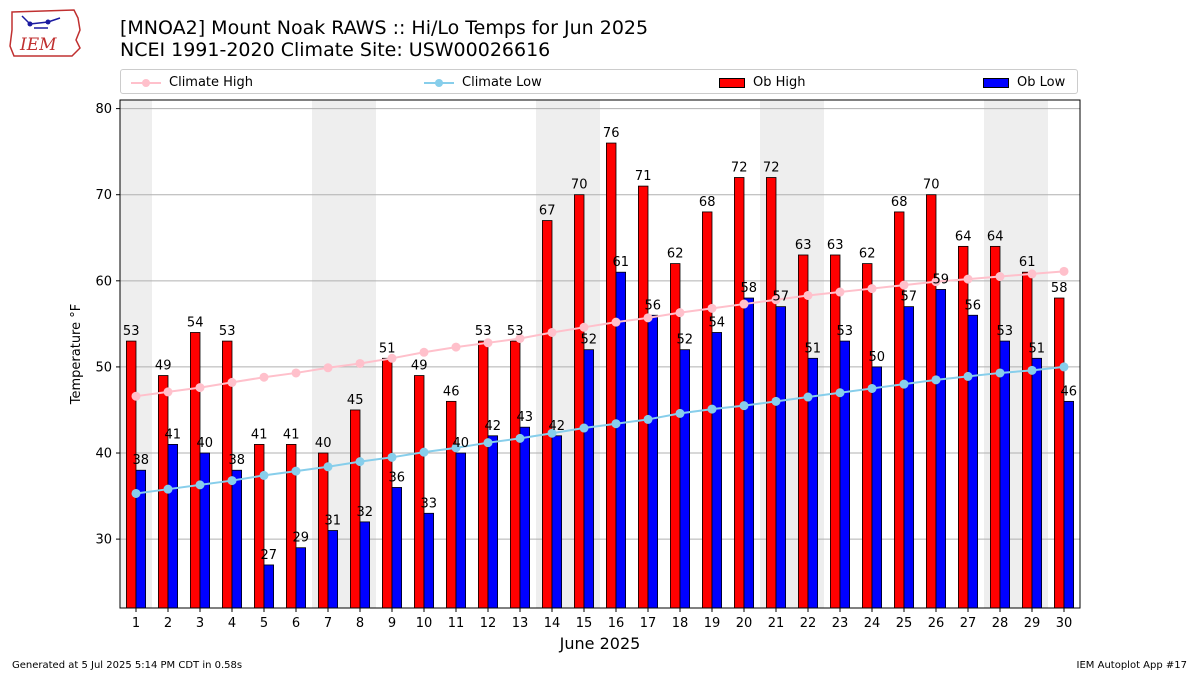 The width and height of the screenshot is (1200, 675). What do you see at coordinates (456, 623) in the screenshot?
I see `x-tick-label: 11` at bounding box center [456, 623].